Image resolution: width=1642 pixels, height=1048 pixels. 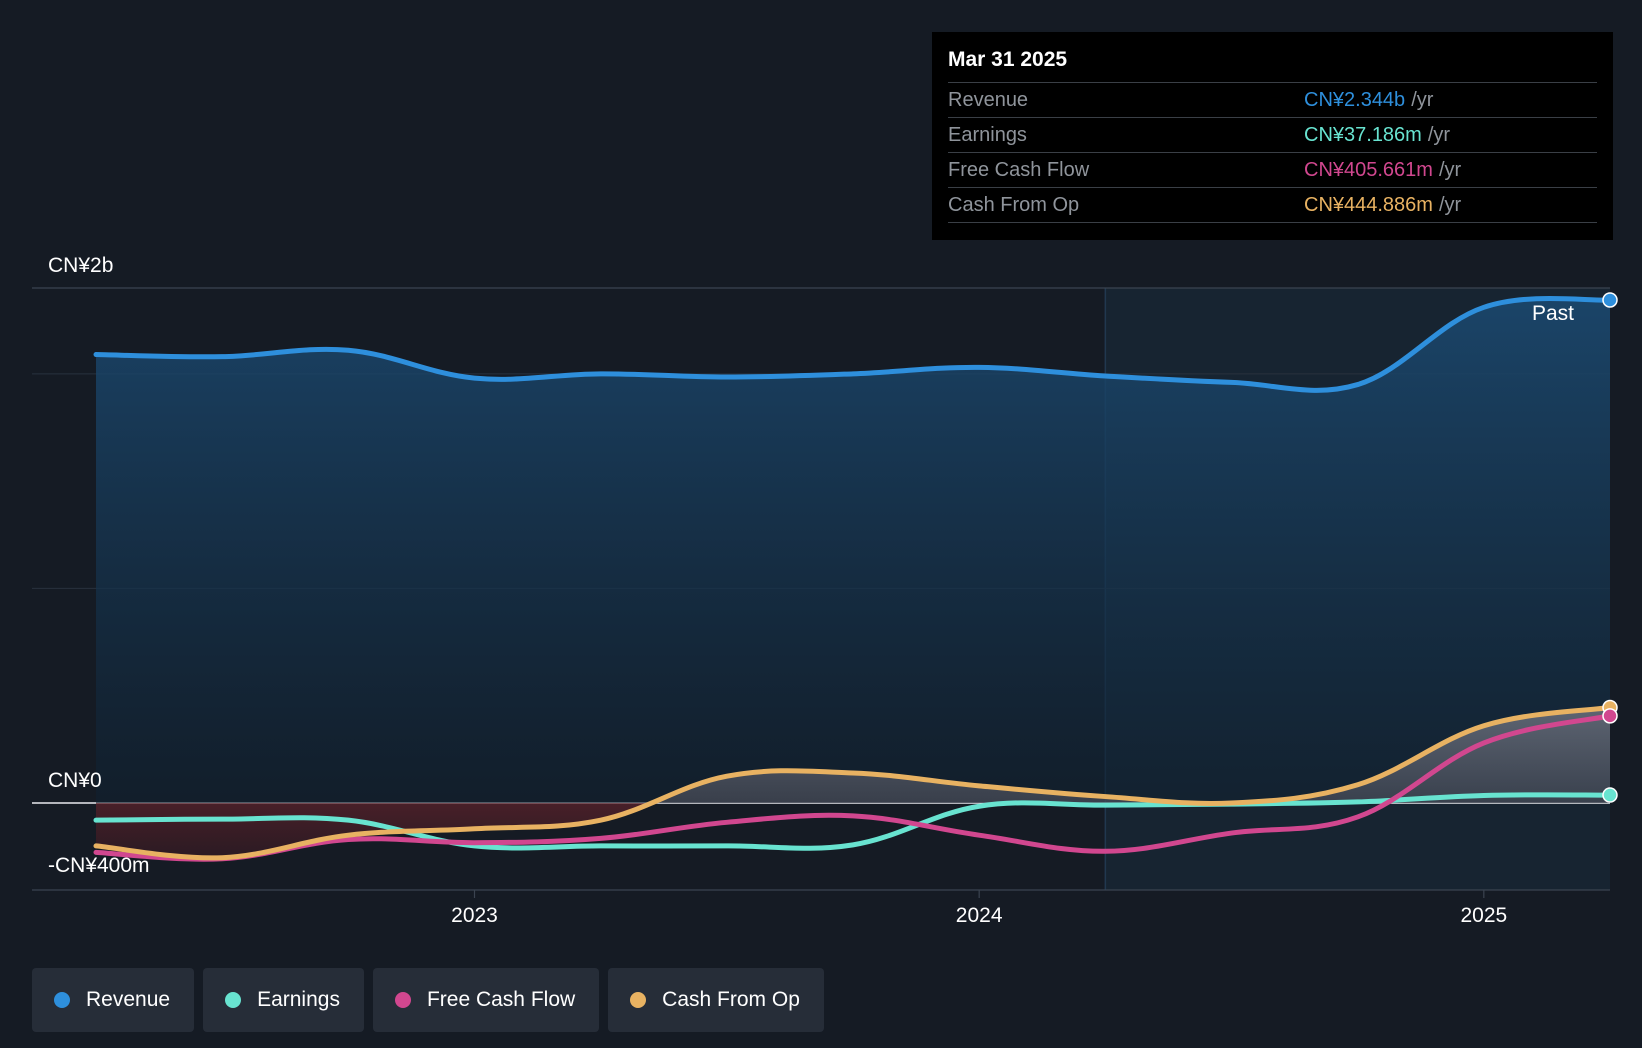 I want to click on tooltip-value: CN¥37.186m, so click(x=1363, y=135).